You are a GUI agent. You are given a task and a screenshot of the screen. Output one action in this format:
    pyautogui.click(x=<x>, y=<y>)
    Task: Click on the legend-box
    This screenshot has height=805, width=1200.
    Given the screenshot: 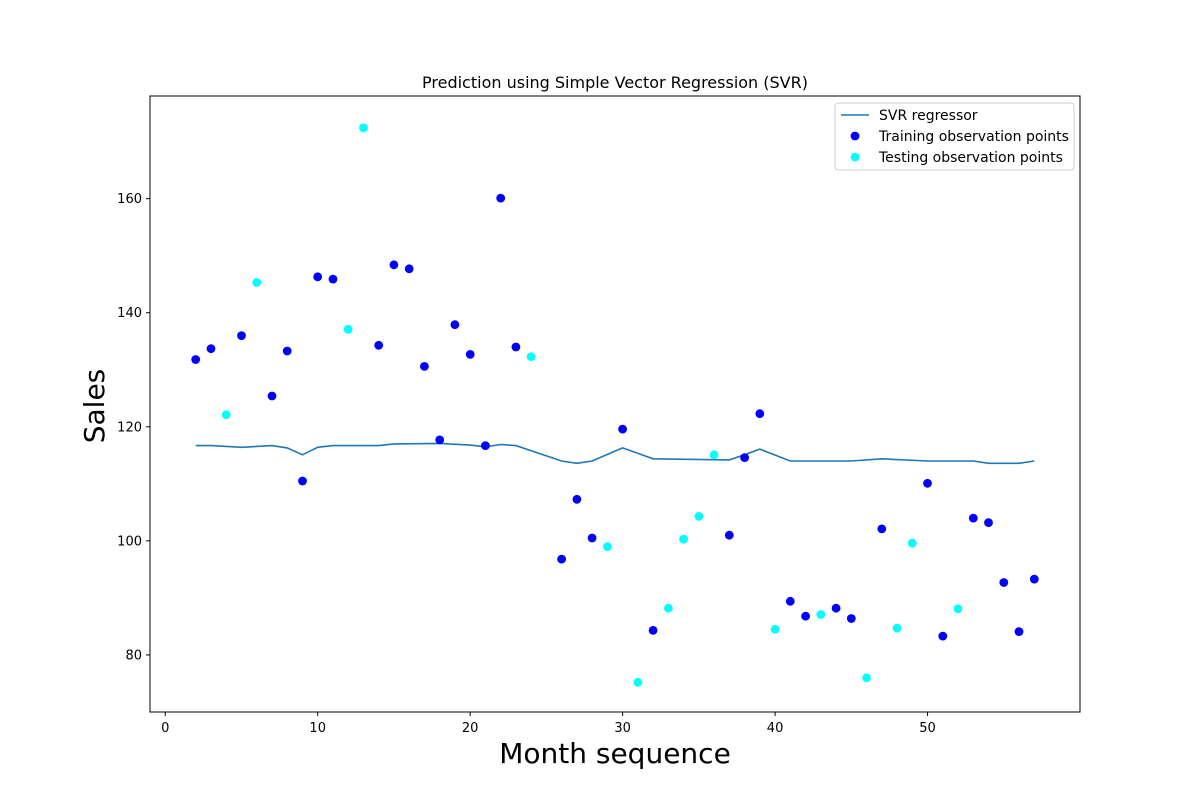 What is the action you would take?
    pyautogui.click(x=954, y=136)
    